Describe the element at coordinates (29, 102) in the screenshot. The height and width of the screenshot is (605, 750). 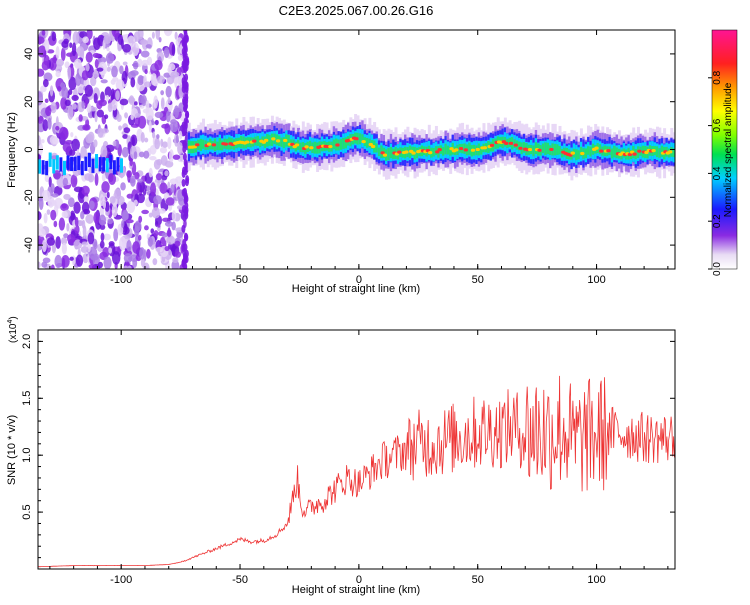
I see `top-y-tick-label: 20` at that location.